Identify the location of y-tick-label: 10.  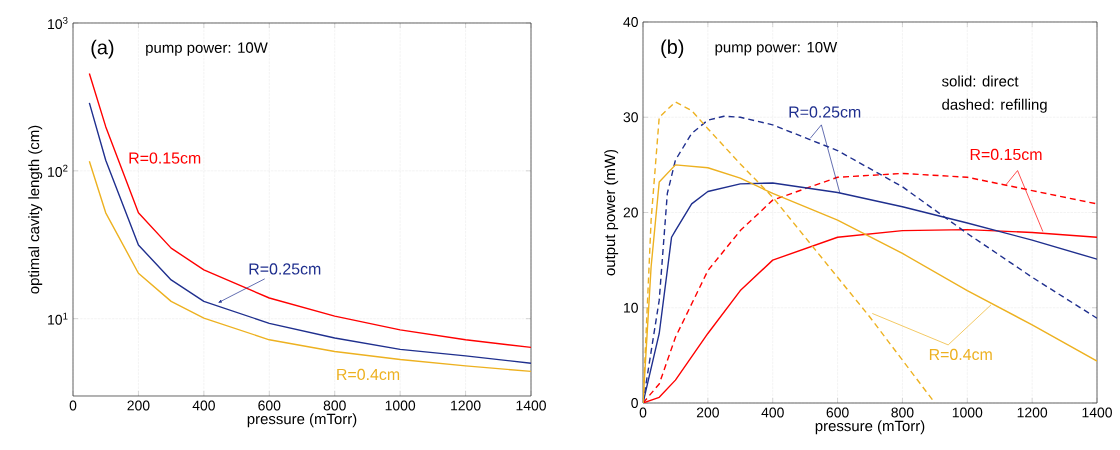
(631, 307).